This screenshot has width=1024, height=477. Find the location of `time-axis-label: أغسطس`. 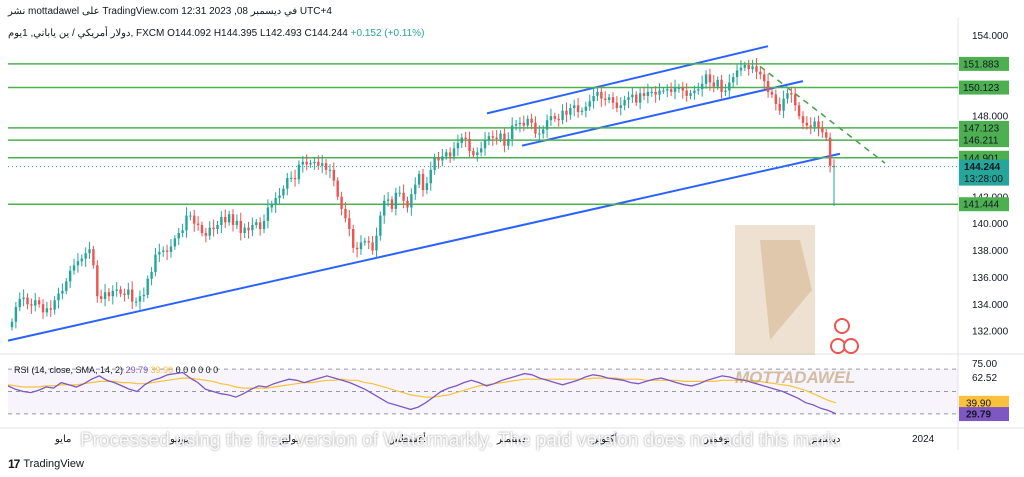

time-axis-label: أغسطس is located at coordinates (407, 438).